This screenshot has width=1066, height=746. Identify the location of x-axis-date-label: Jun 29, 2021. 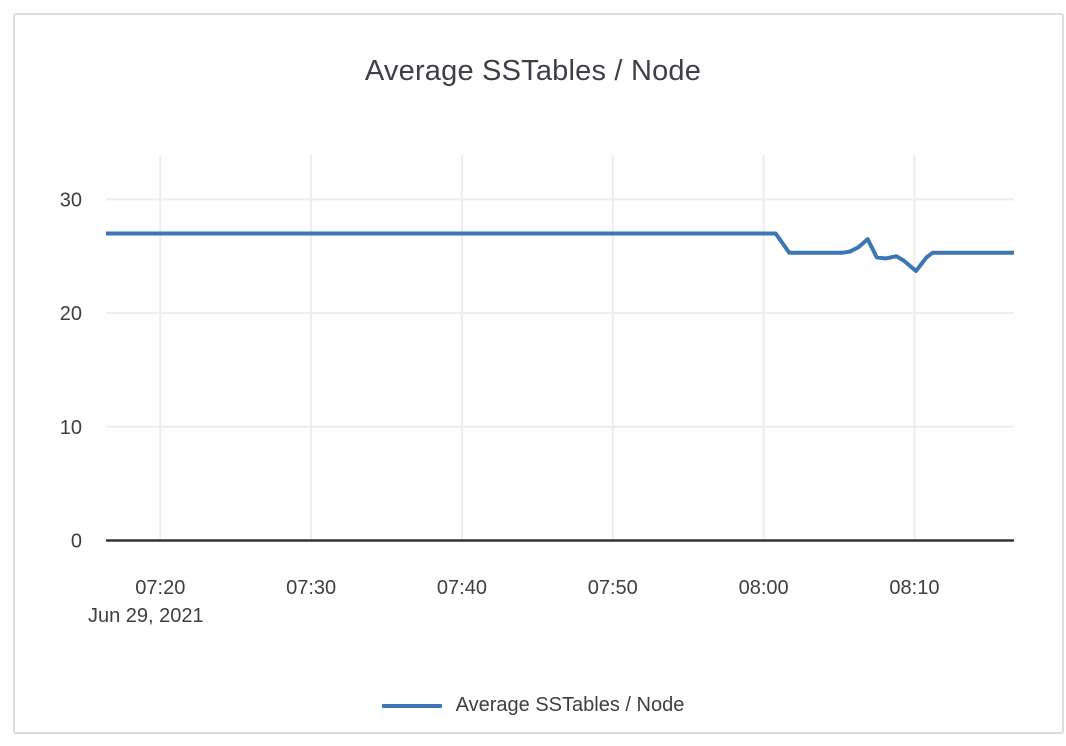
(146, 616).